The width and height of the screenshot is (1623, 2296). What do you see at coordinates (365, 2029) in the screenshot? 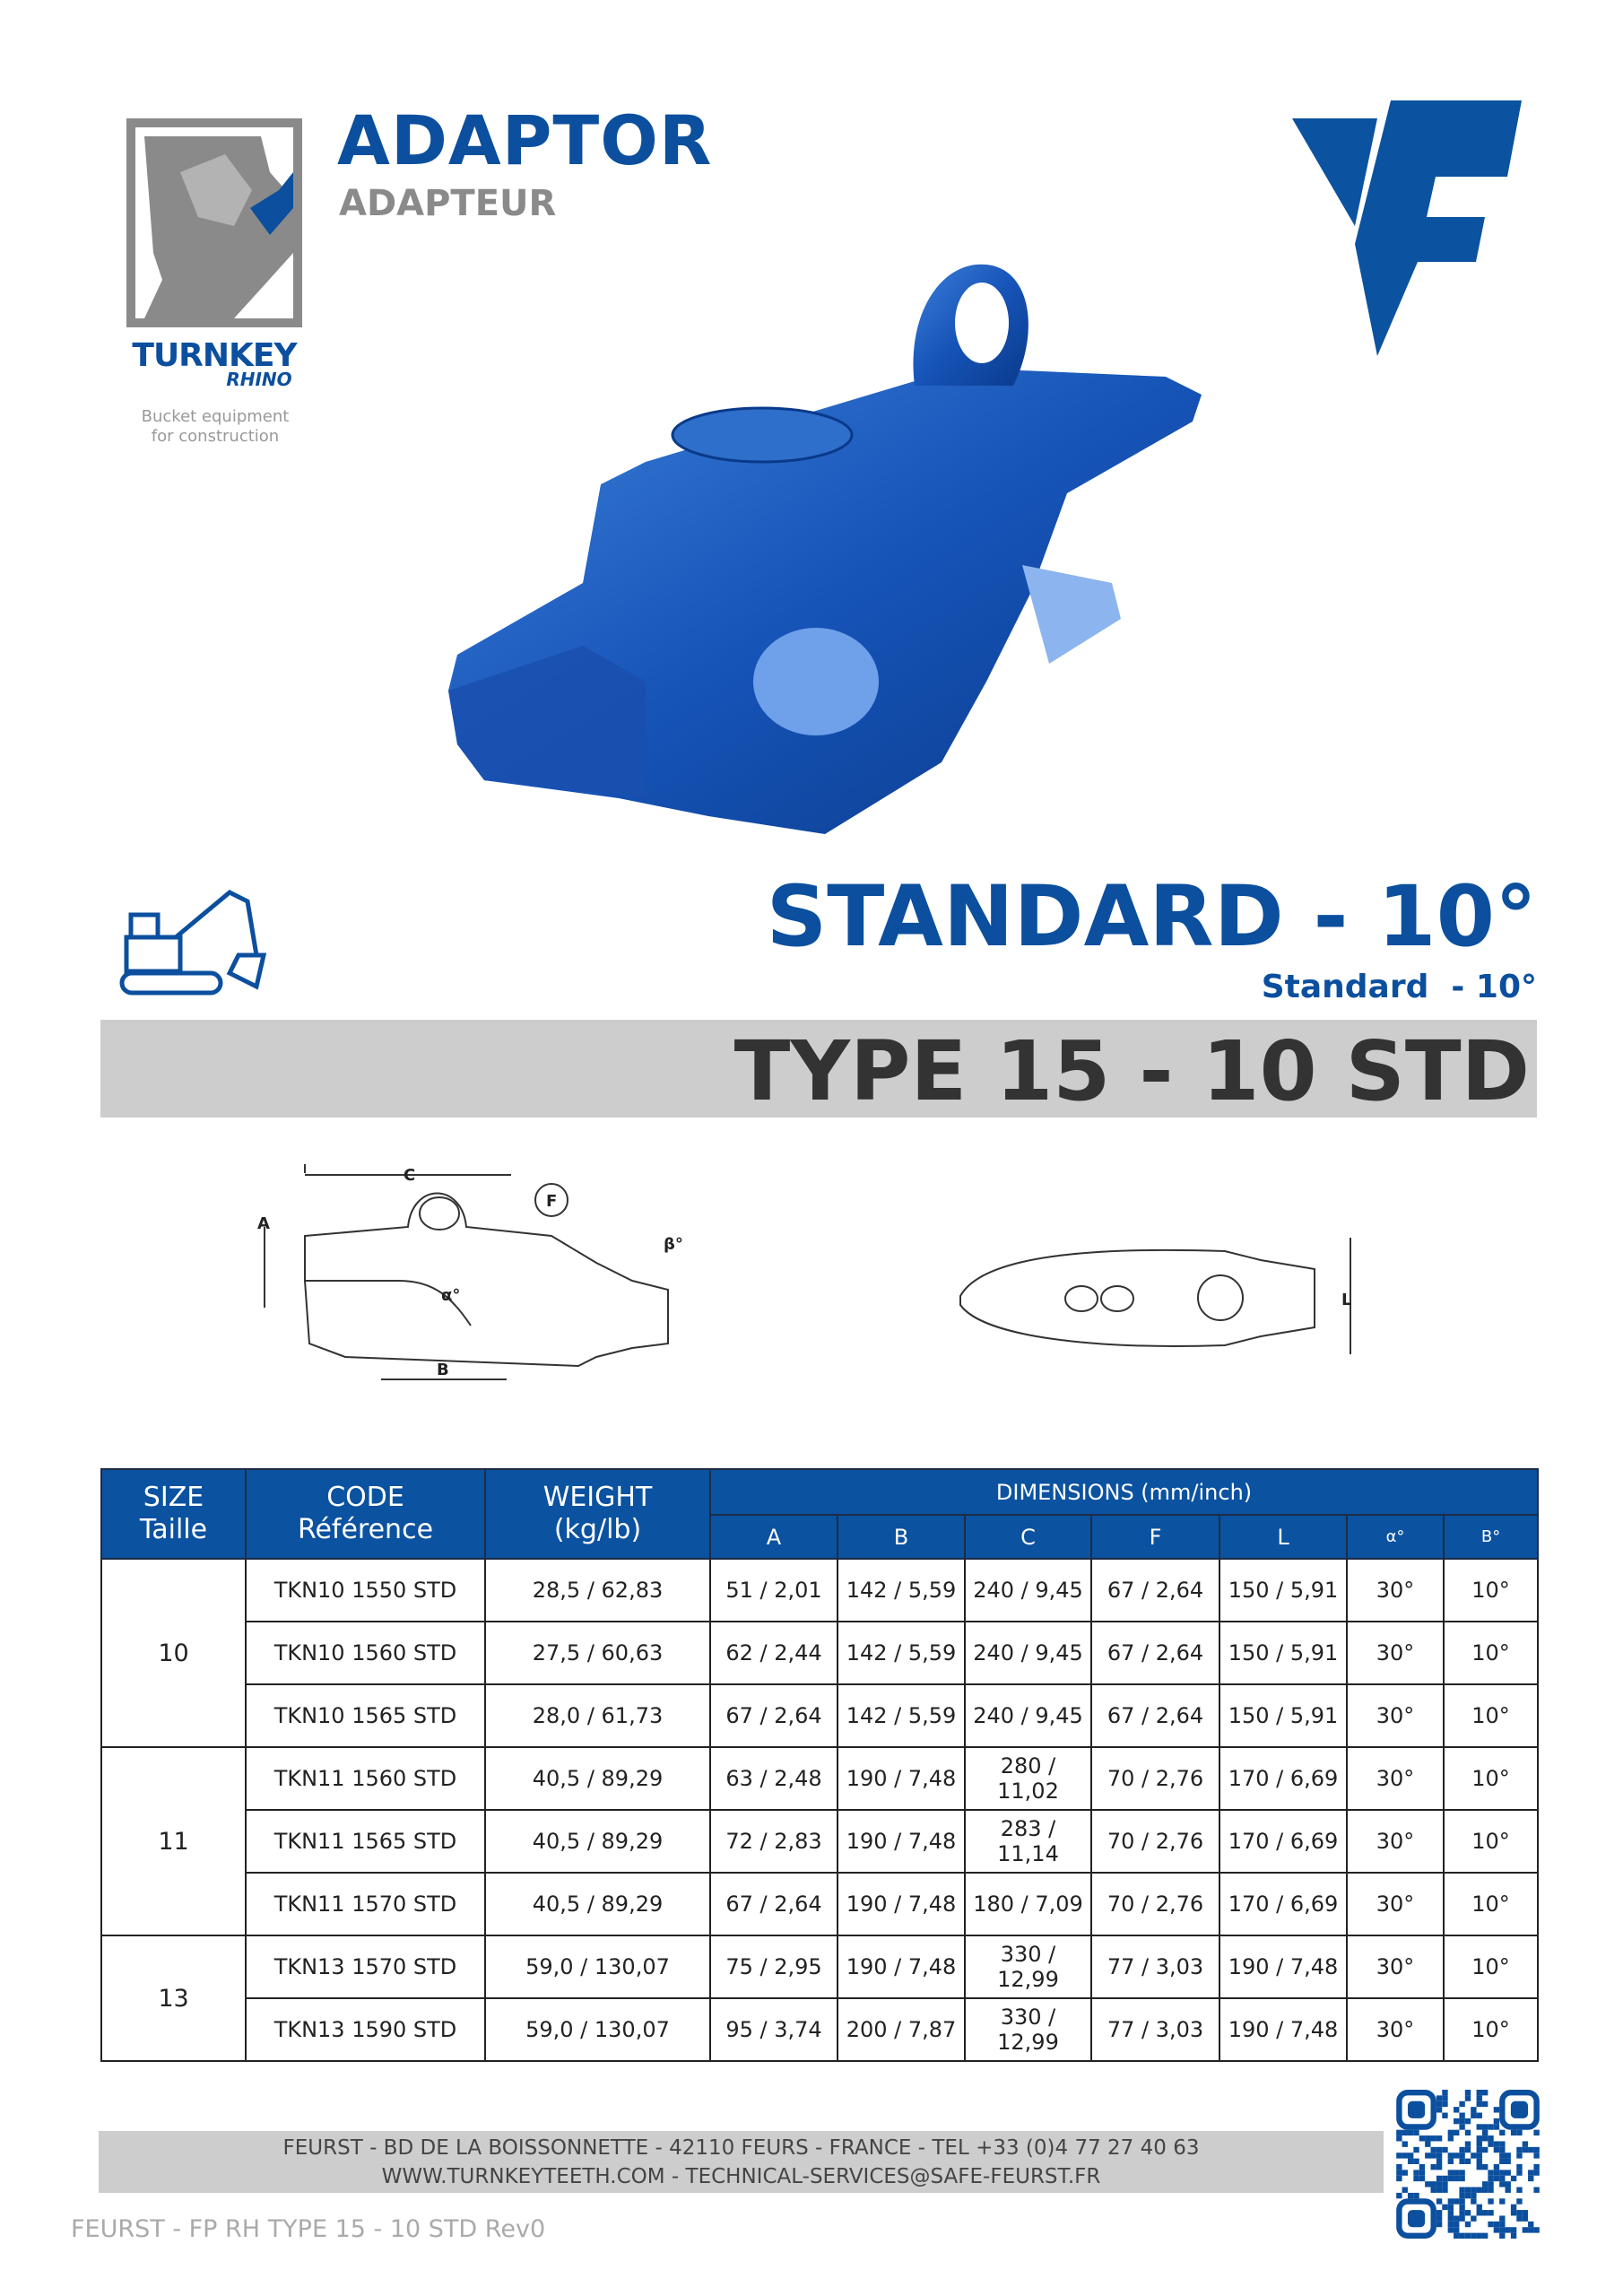
I see `cell-code: TKN13 1590 STD` at bounding box center [365, 2029].